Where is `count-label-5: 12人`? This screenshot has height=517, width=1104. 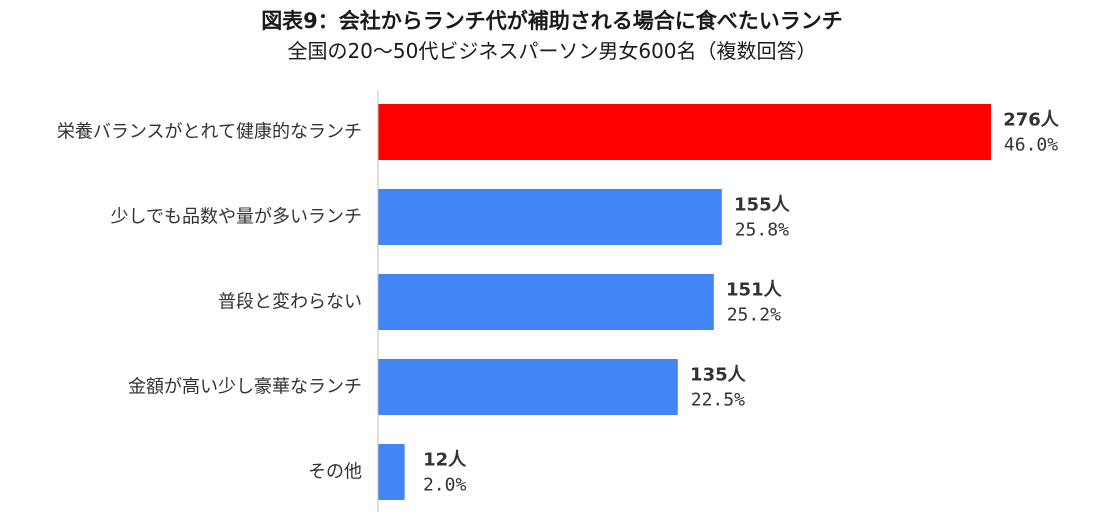
count-label-5: 12人 is located at coordinates (445, 460).